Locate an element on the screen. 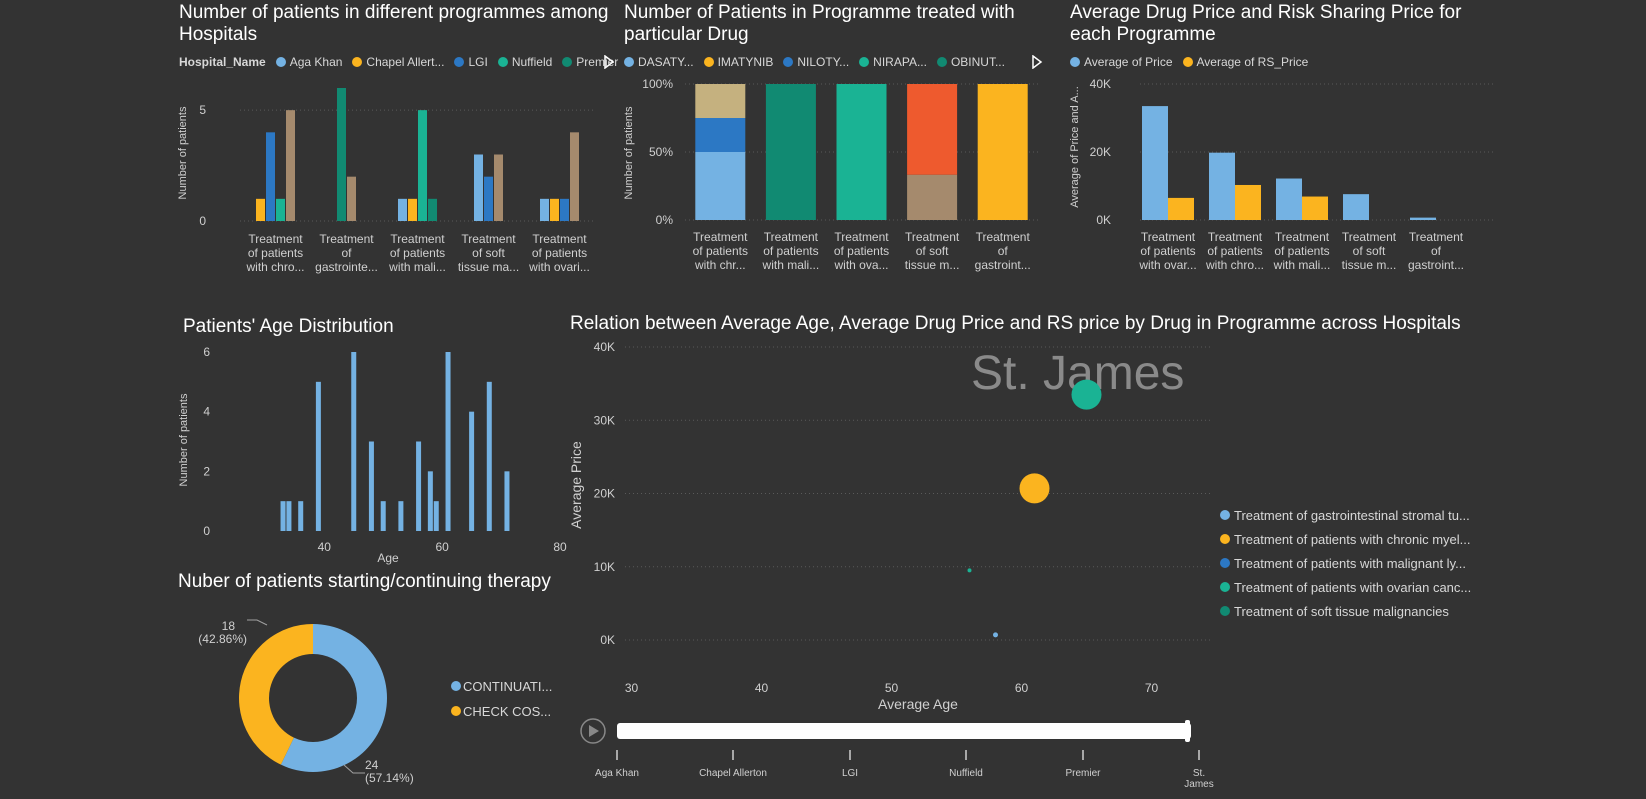 The height and width of the screenshot is (799, 1646). chart1-legend-item: Nuffield is located at coordinates (524, 62).